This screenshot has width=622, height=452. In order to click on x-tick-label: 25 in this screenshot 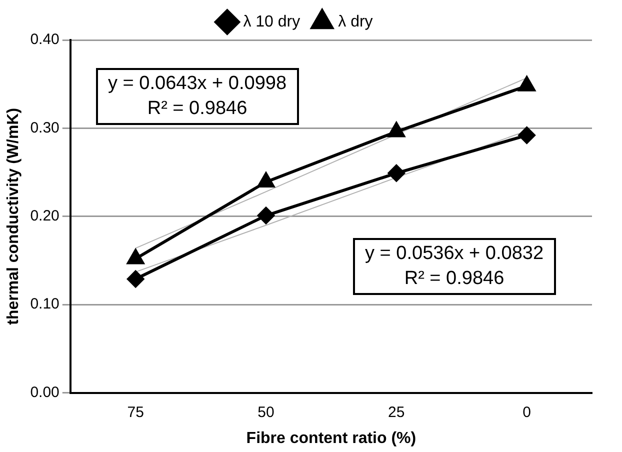, I will do `click(396, 412)`.